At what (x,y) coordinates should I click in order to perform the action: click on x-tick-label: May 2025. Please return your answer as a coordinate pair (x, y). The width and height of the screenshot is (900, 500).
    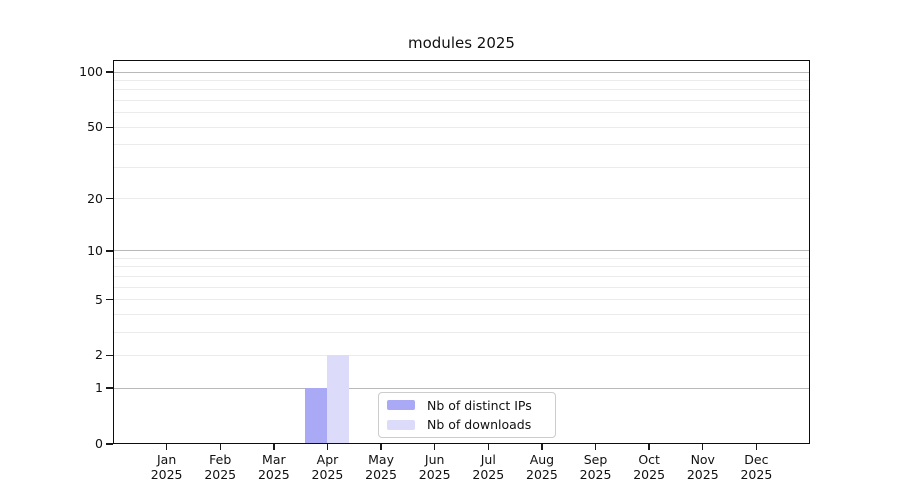
    Looking at the image, I should click on (381, 467).